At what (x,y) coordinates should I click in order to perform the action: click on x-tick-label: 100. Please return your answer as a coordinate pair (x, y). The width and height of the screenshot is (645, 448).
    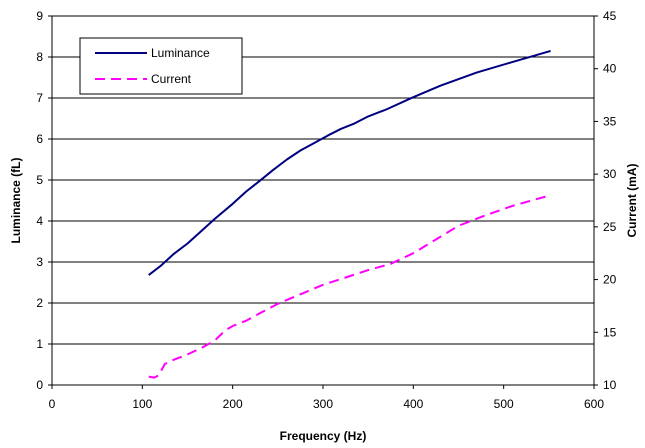
    Looking at the image, I should click on (142, 404).